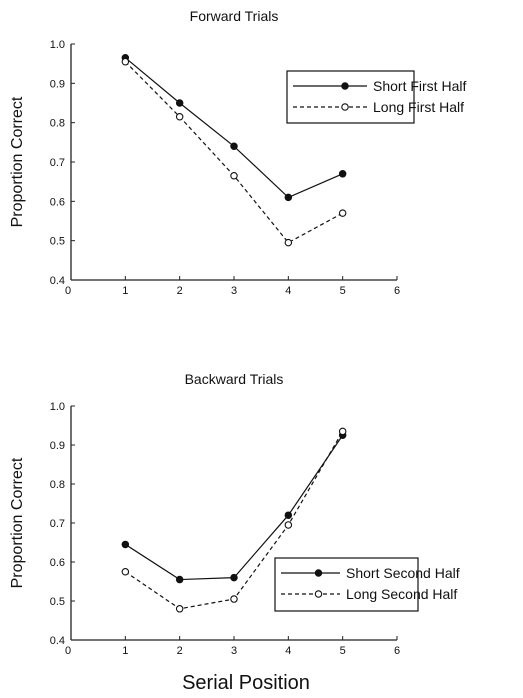 The height and width of the screenshot is (698, 523). Describe the element at coordinates (234, 16) in the screenshot. I see `chart-title: Forward Trials` at that location.